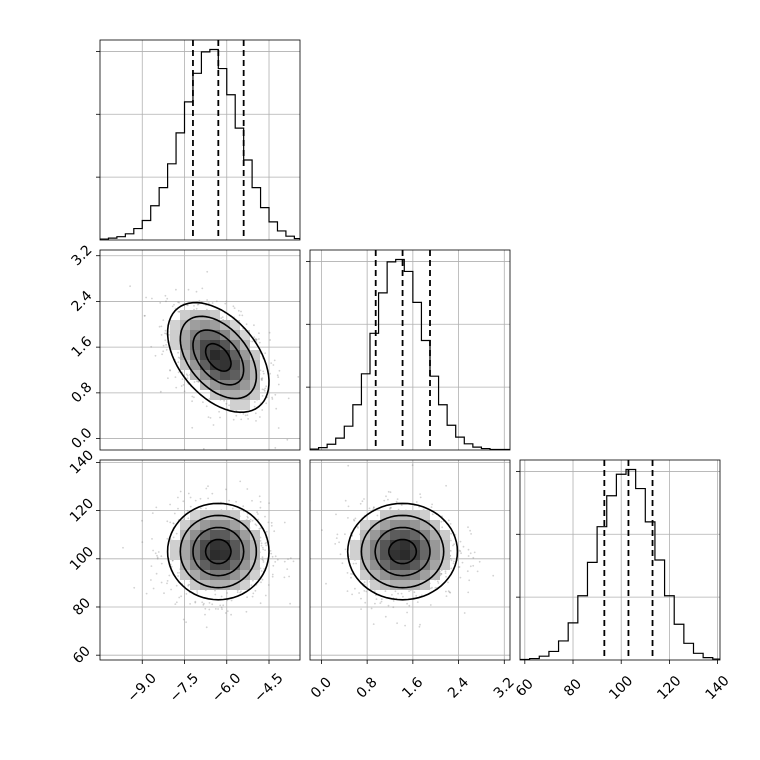  I want to click on y-tick-label-param-1: 0.0, so click(81, 438).